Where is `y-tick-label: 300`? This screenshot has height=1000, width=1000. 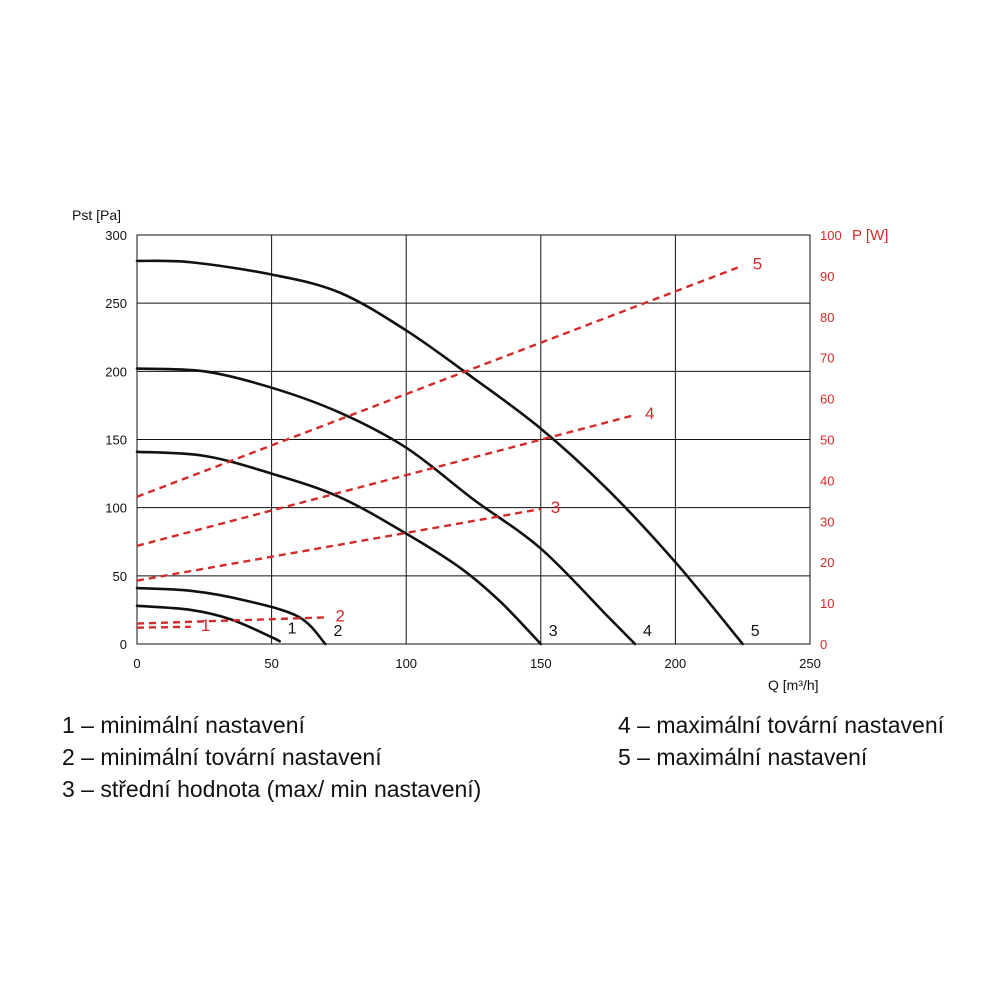
y-tick-label: 300 is located at coordinates (116, 235).